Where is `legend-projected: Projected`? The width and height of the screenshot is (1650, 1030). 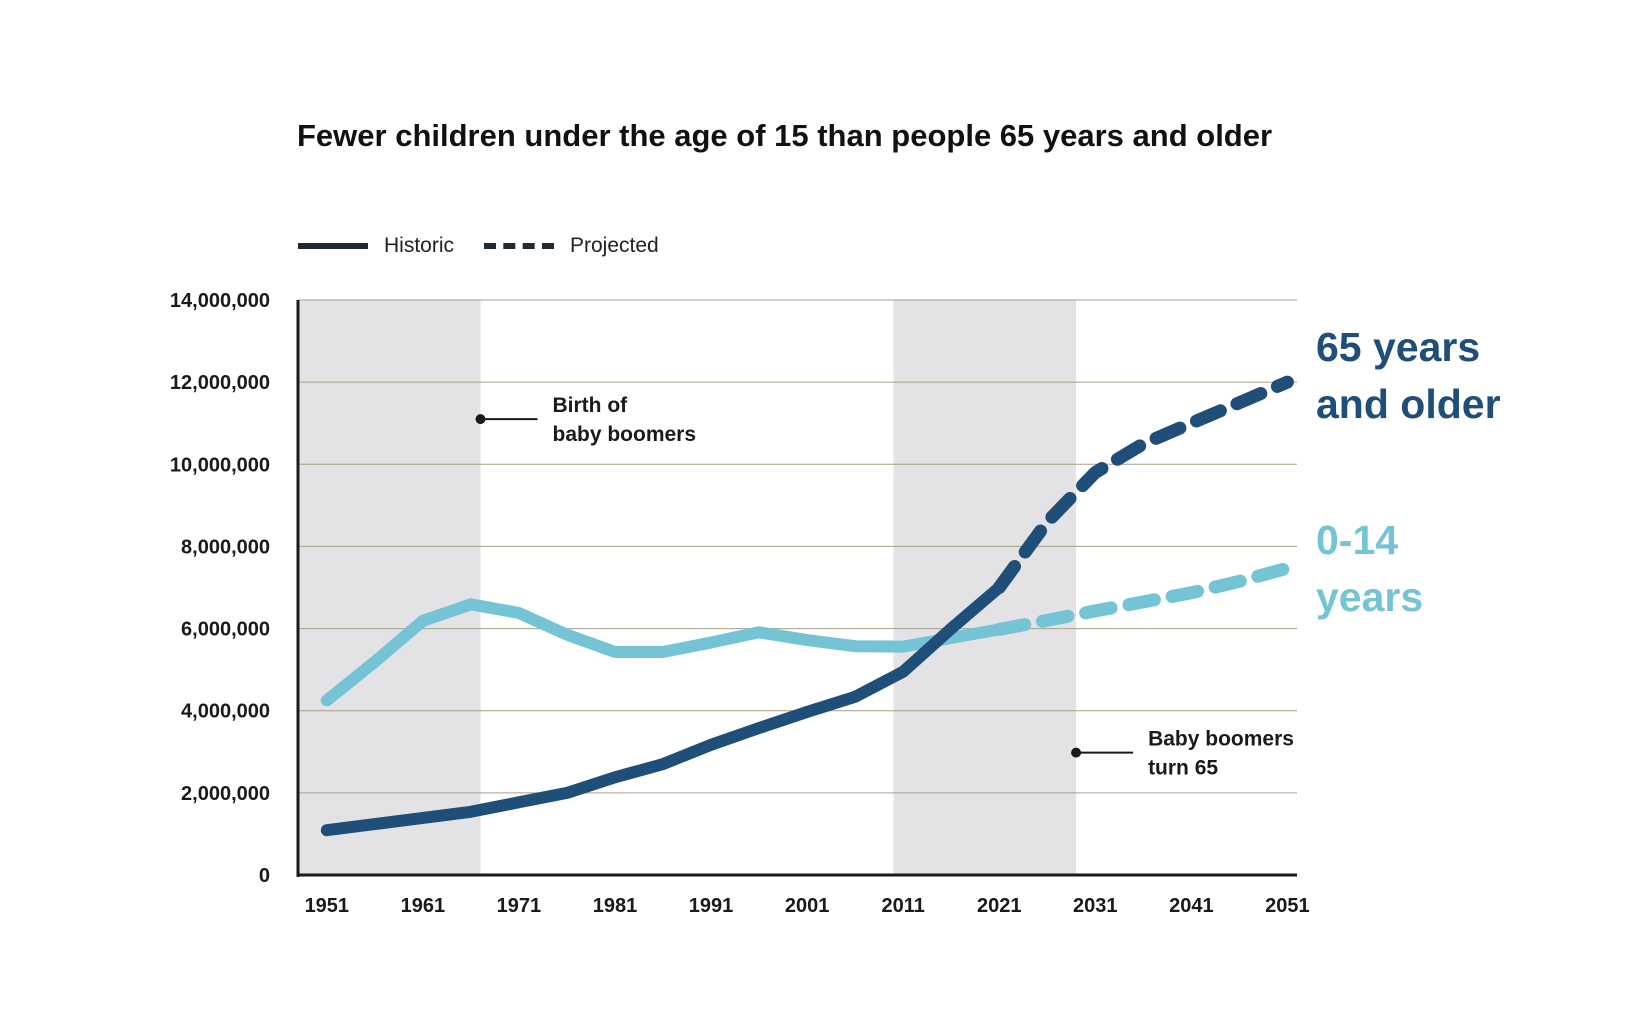 legend-projected: Projected is located at coordinates (571, 246).